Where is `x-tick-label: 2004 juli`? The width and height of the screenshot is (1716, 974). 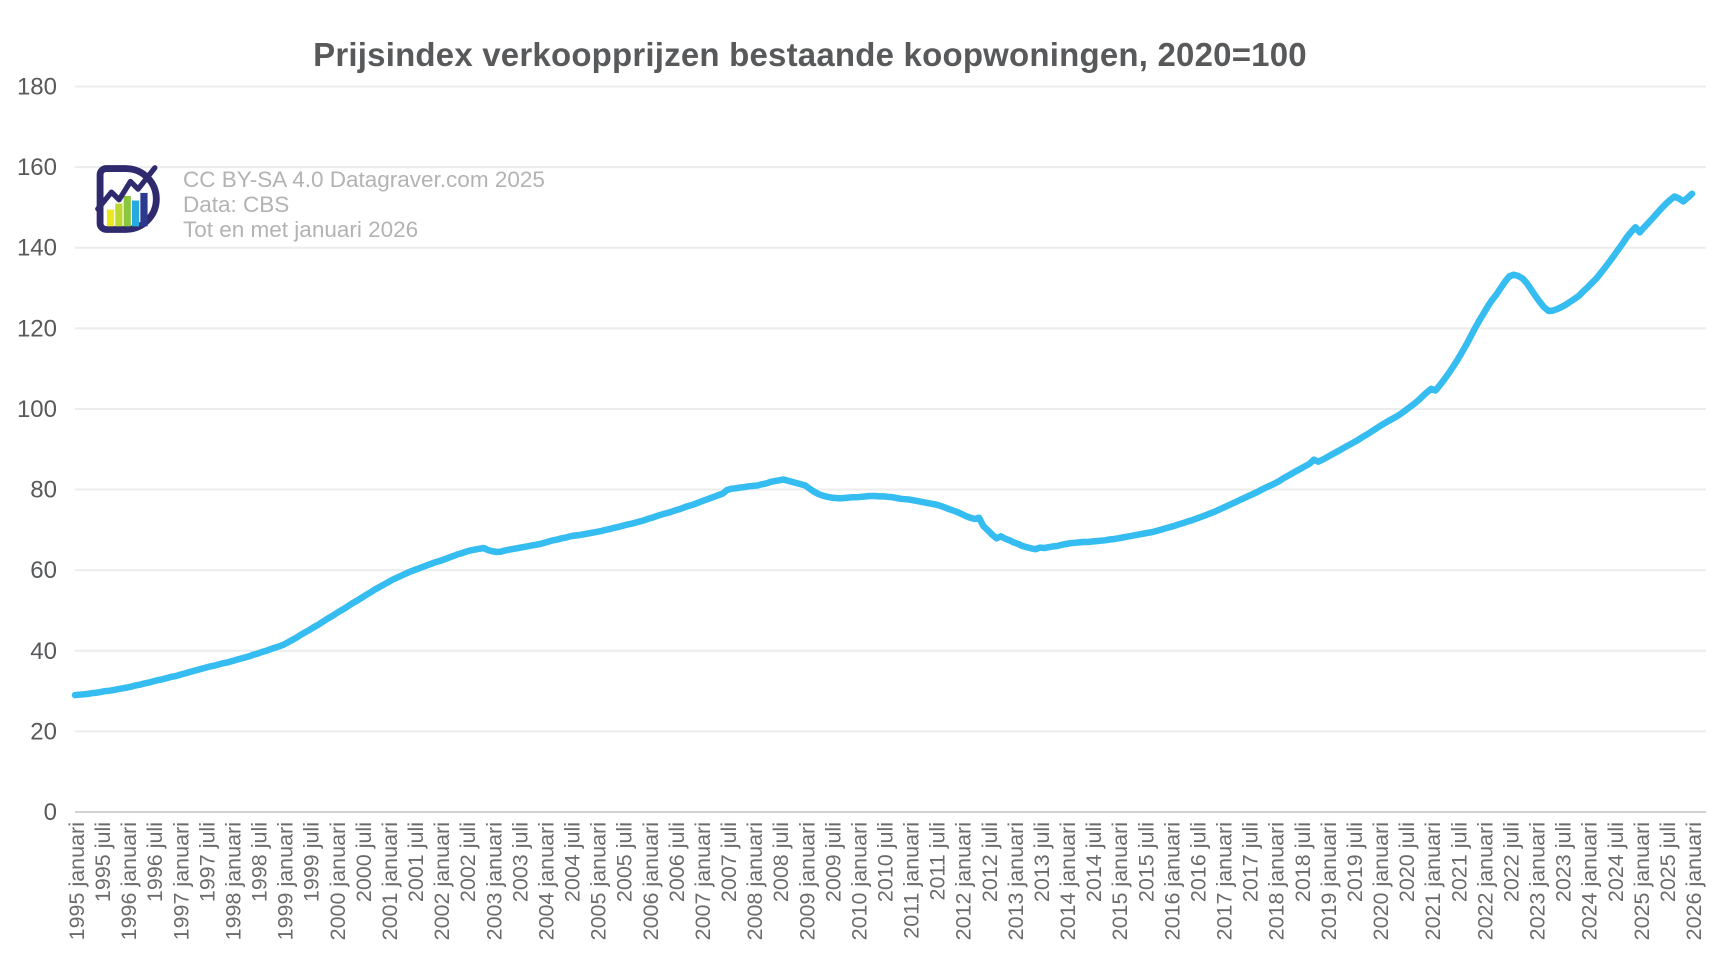 x-tick-label: 2004 juli is located at coordinates (573, 862).